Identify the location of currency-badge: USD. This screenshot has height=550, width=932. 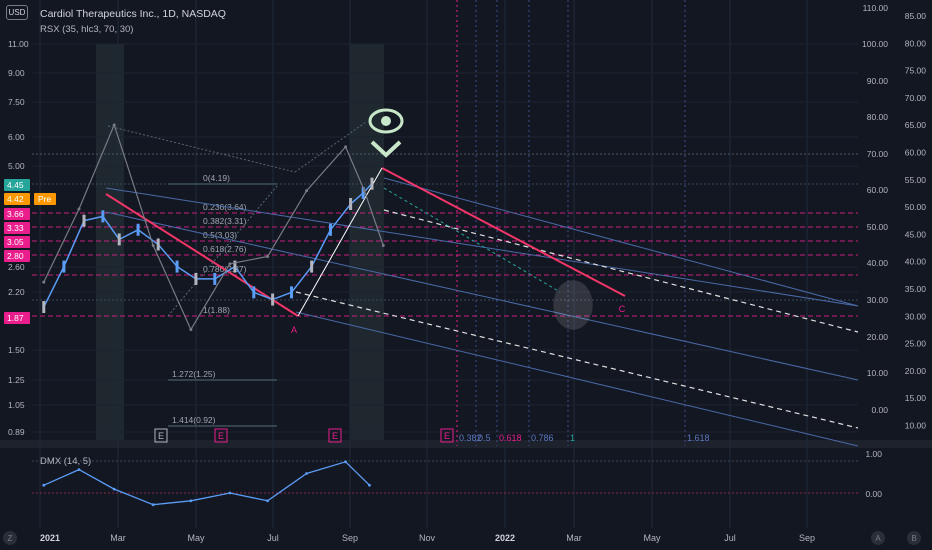
(17, 12).